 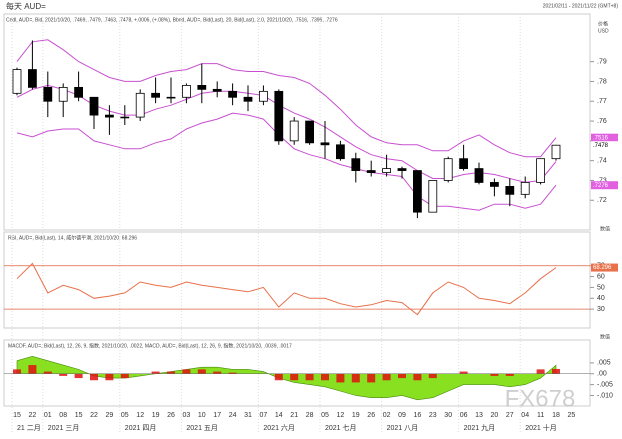 I want to click on day-label: 01, so click(x=48, y=415).